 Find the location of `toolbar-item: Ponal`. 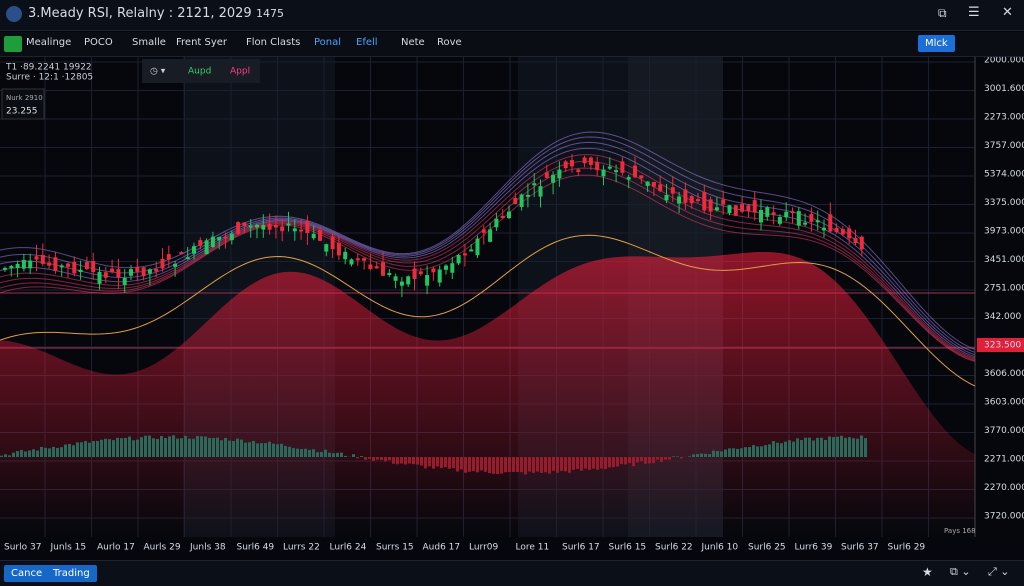

toolbar-item: Ponal is located at coordinates (327, 42).